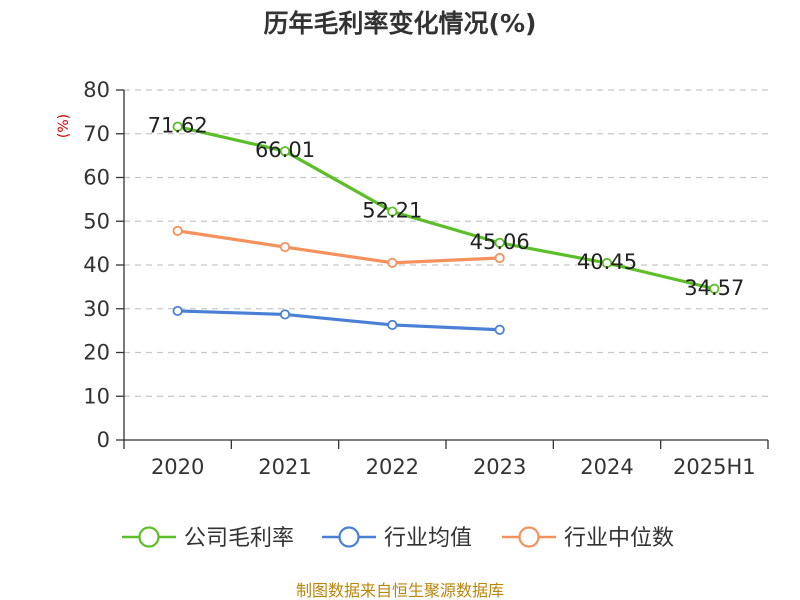  I want to click on chart-title: 历年毛利率变化情况(%), so click(400, 23).